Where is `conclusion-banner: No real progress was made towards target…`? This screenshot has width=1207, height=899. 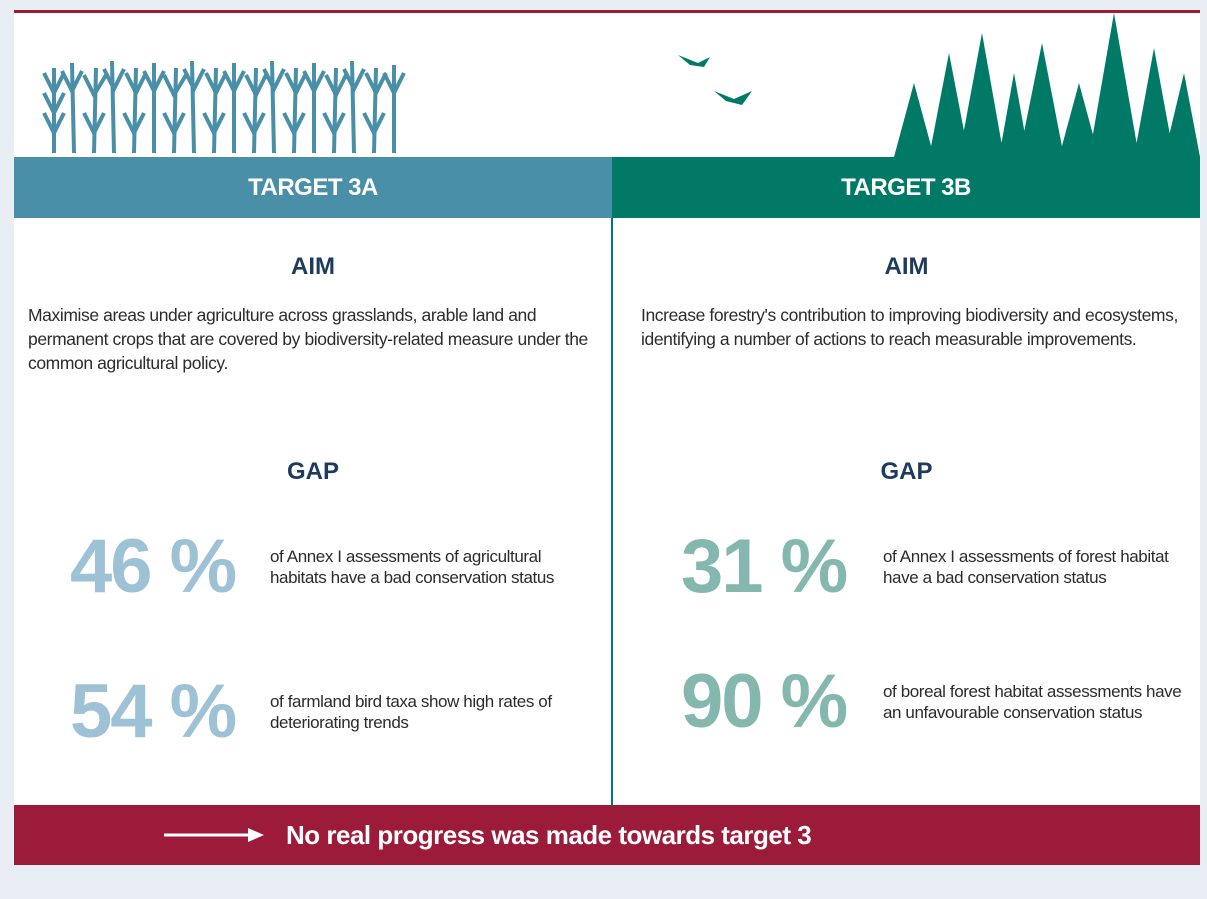 conclusion-banner: No real progress was made towards target… is located at coordinates (607, 835).